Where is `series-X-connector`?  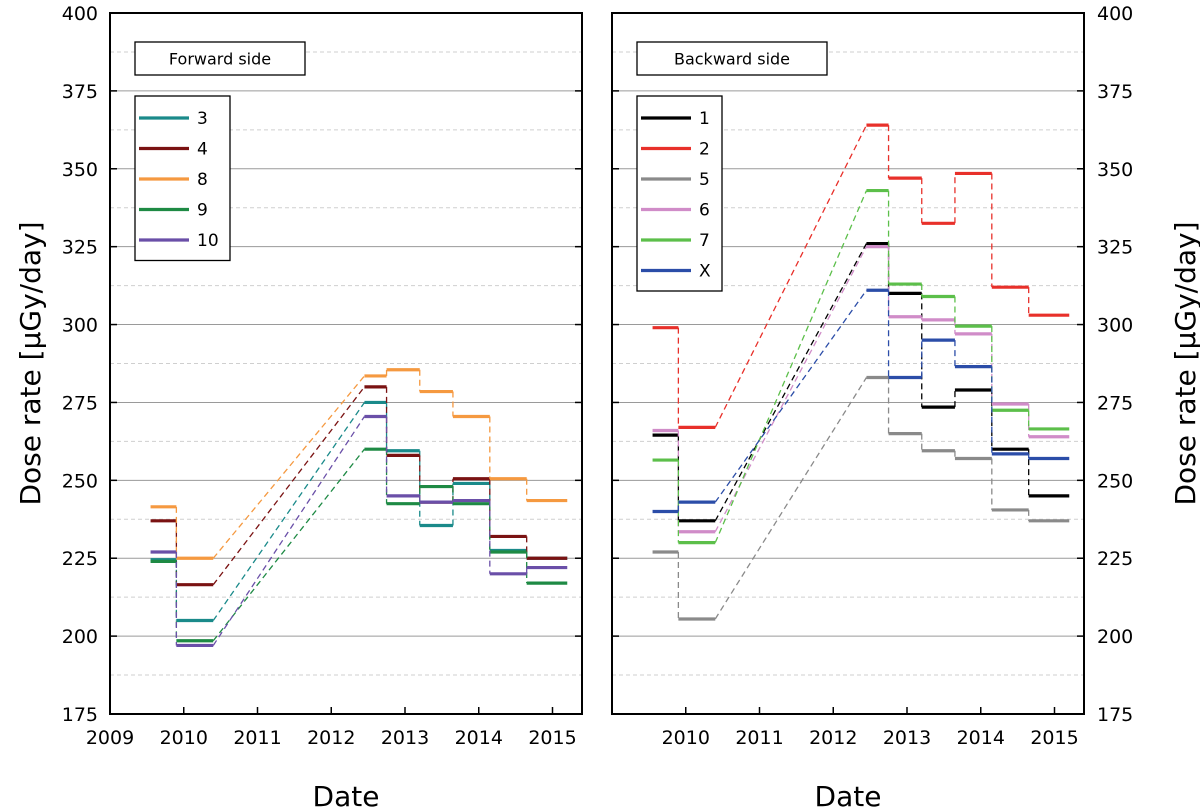 series-X-connector is located at coordinates (790, 396).